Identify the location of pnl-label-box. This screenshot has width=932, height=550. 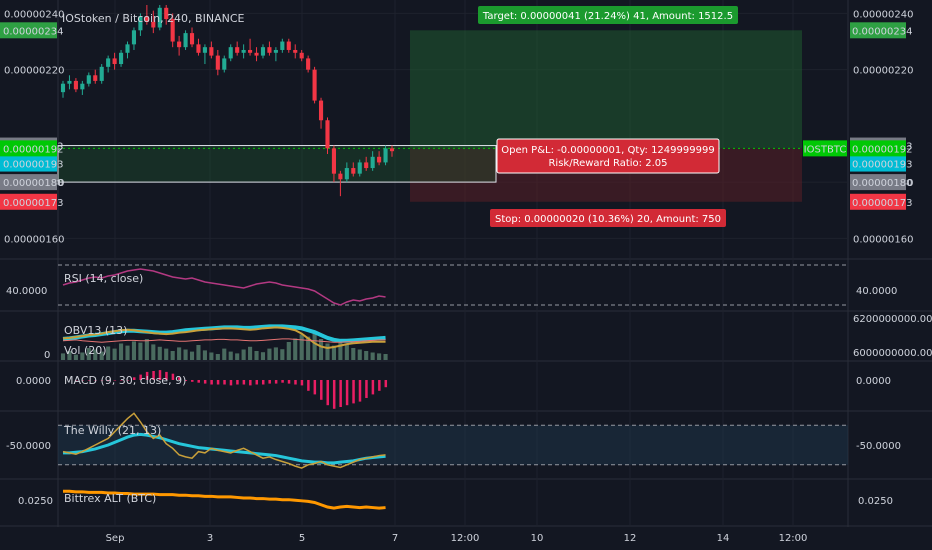
(608, 156).